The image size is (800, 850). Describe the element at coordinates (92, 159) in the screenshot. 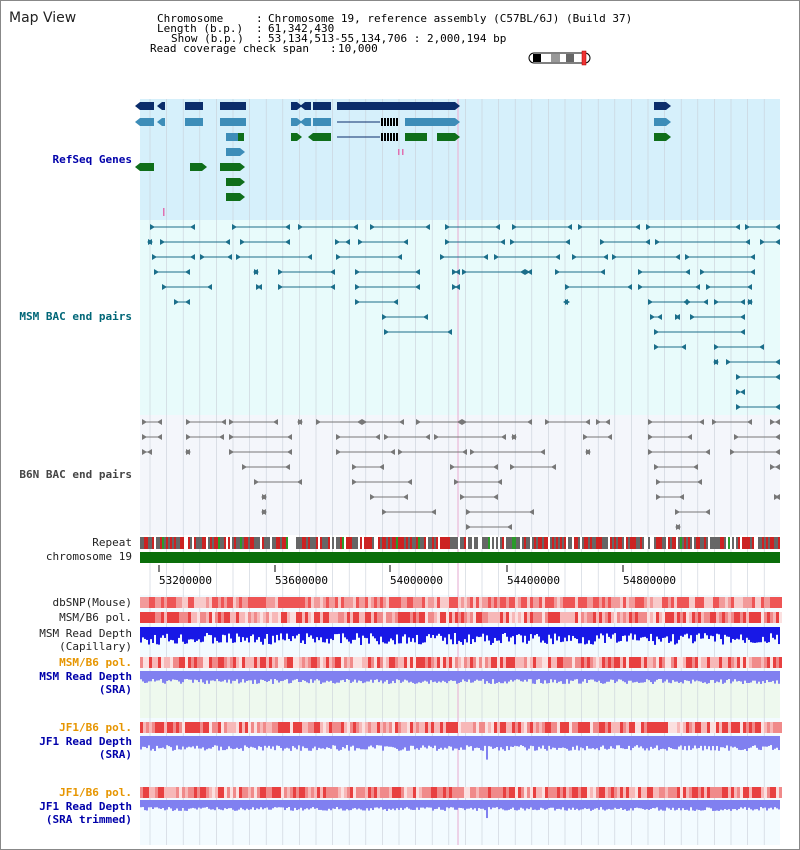

I see `track-label-refseq: RefSeq Genes` at that location.